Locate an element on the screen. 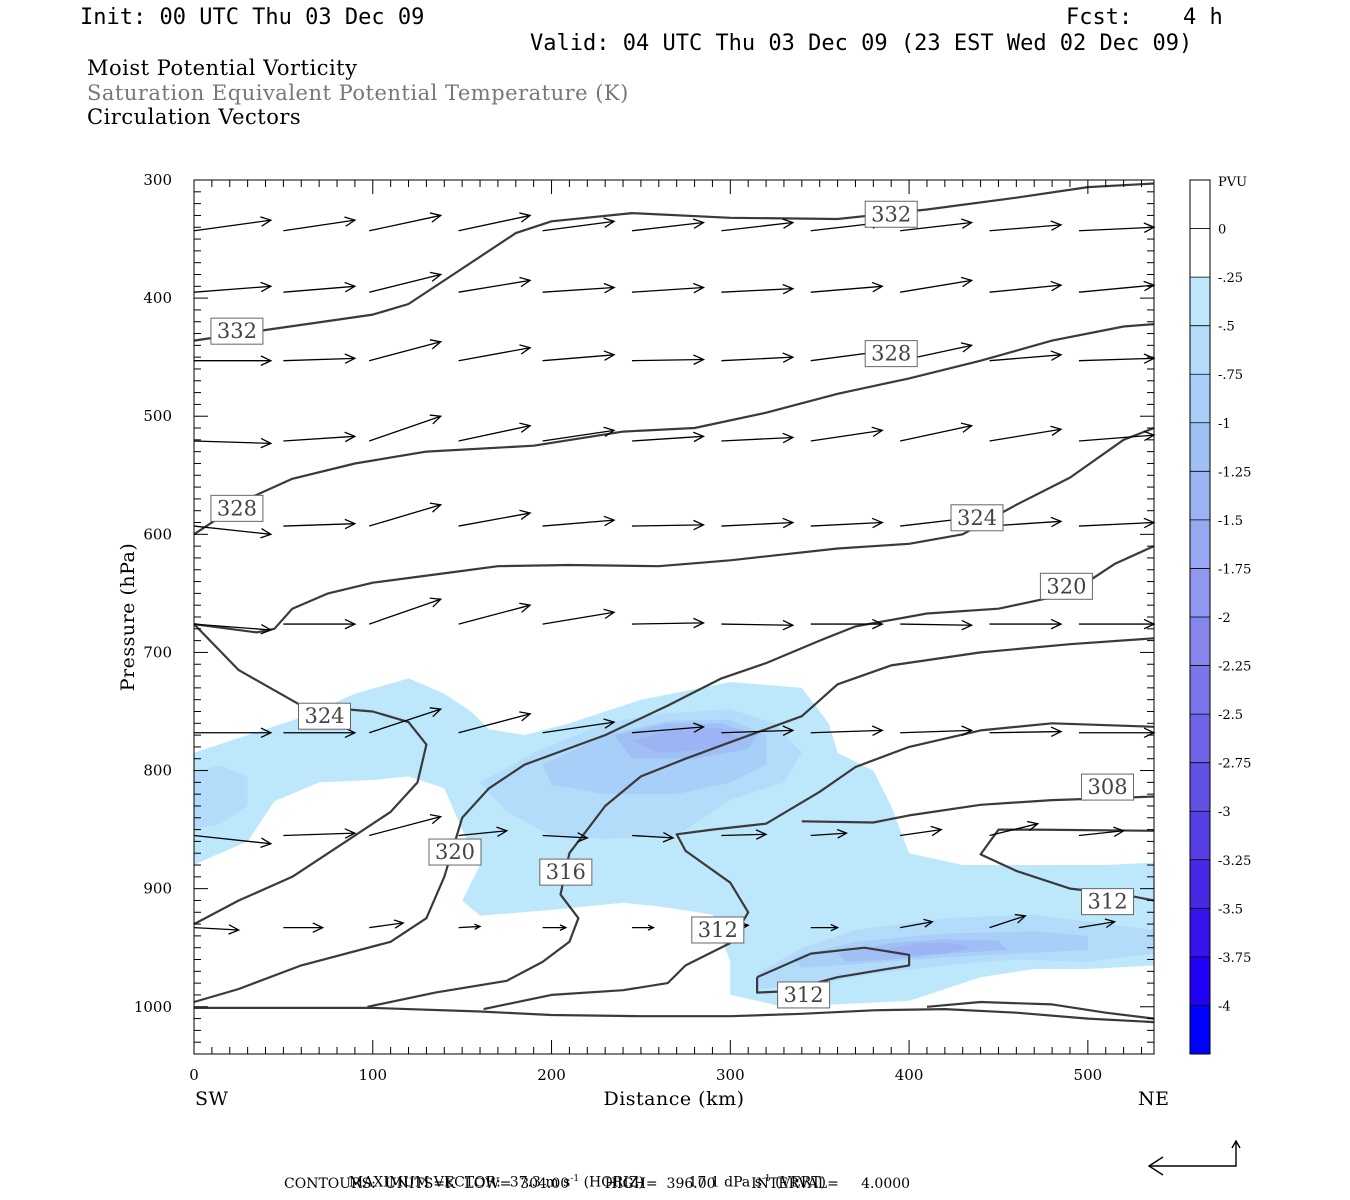 This screenshot has height=1200, width=1350. svg-text: 320 is located at coordinates (1066, 586).